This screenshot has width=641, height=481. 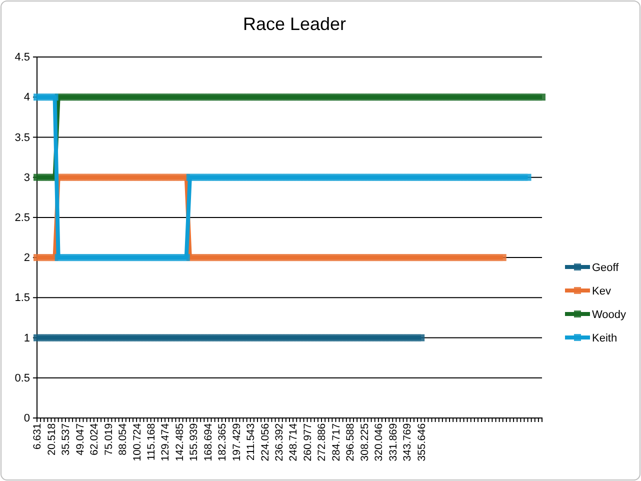 I want to click on y-tick-label: 4.5, so click(x=22, y=58).